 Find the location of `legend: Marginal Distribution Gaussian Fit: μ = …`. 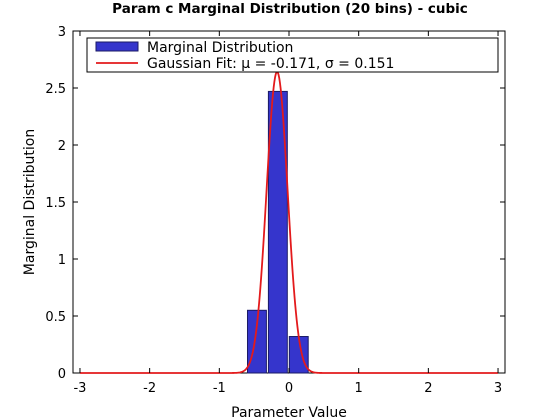

legend: Marginal Distribution Gaussian Fit: μ = … is located at coordinates (292, 55).